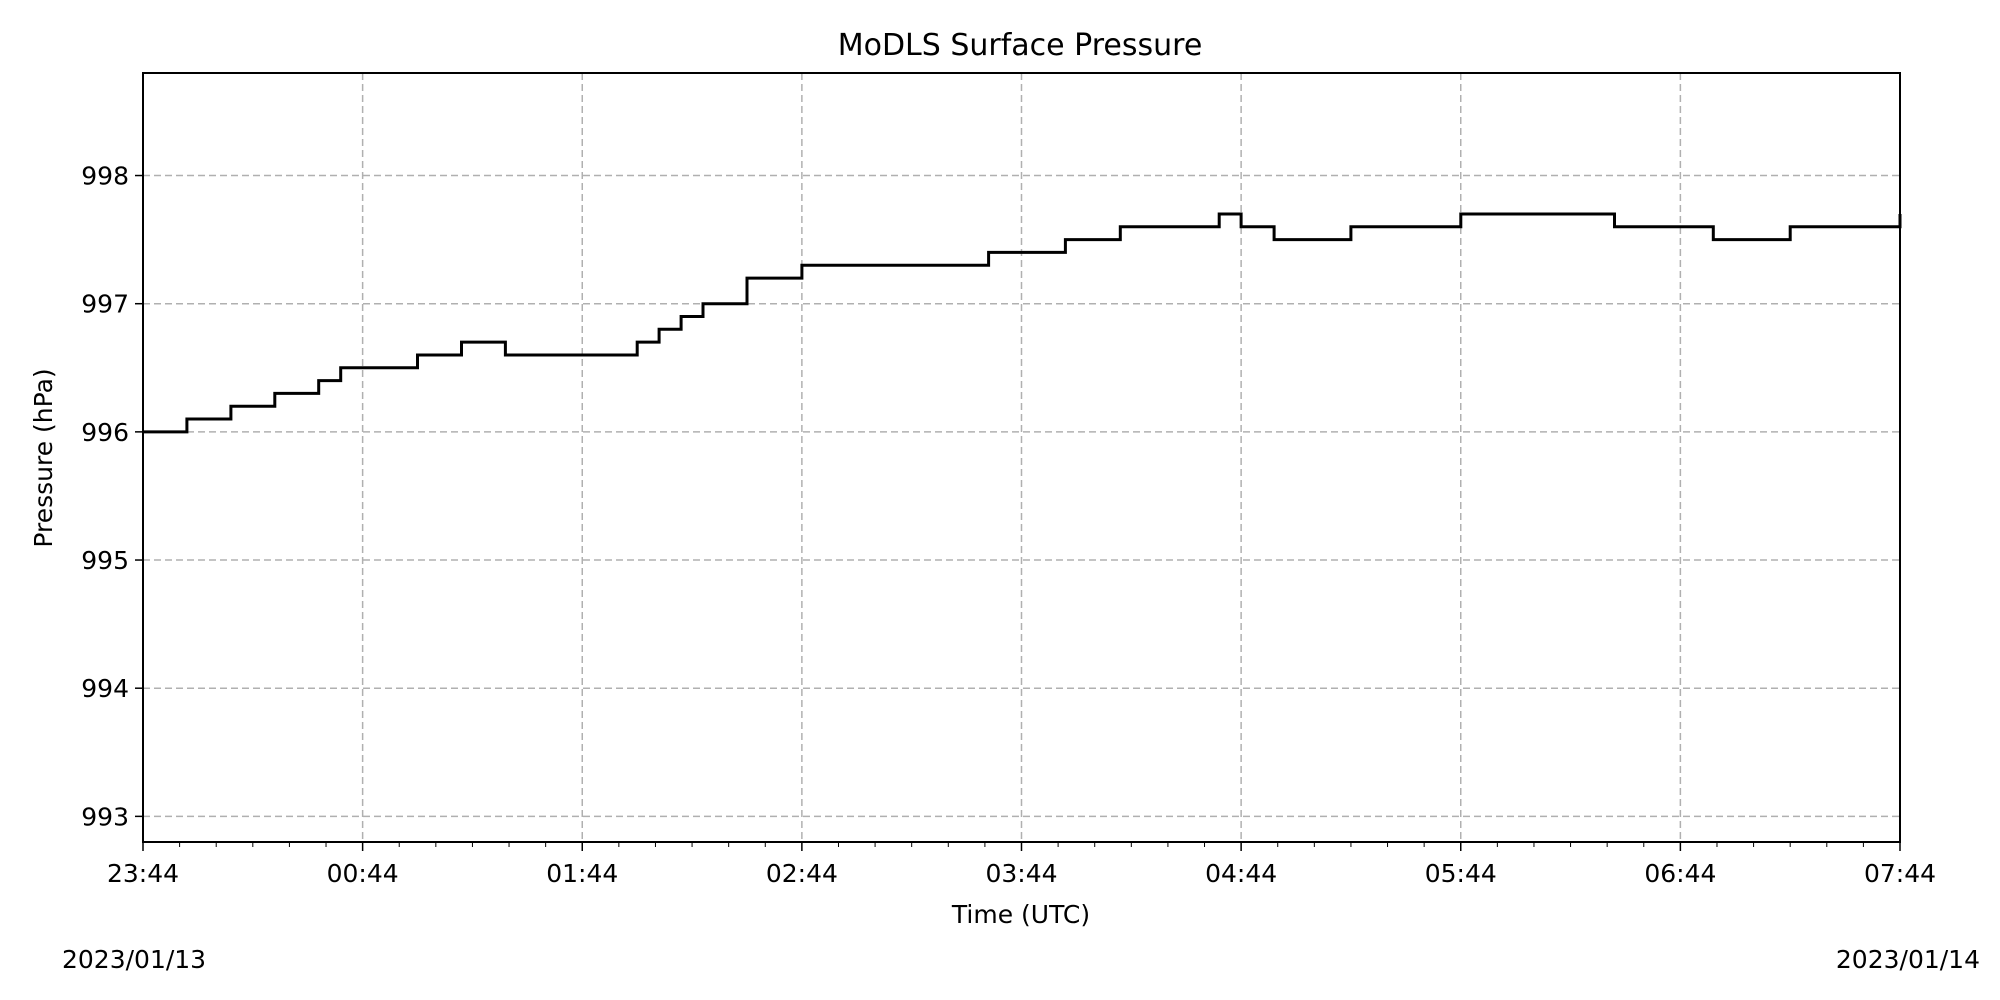 The image size is (2000, 1000). What do you see at coordinates (105, 304) in the screenshot?
I see `y-tick-label: 997` at bounding box center [105, 304].